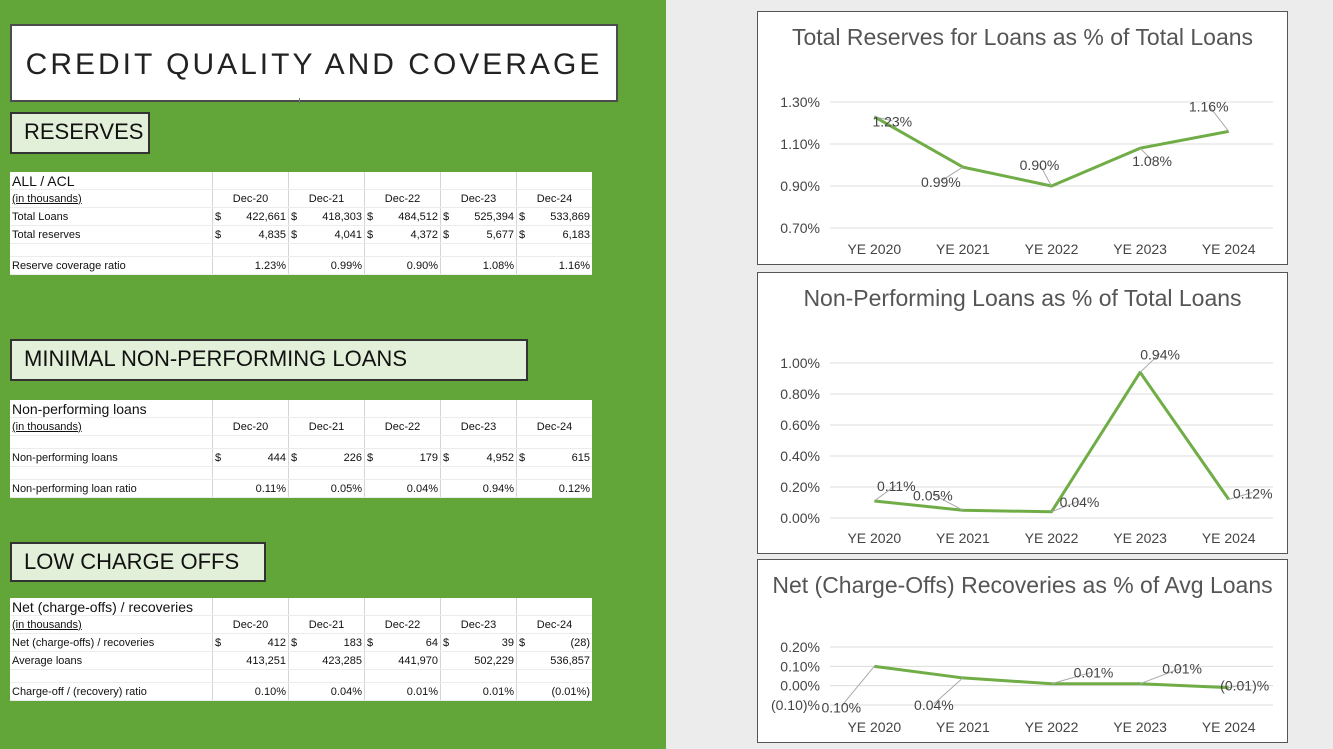  I want to click on cell-value: 5,677, so click(500, 234).